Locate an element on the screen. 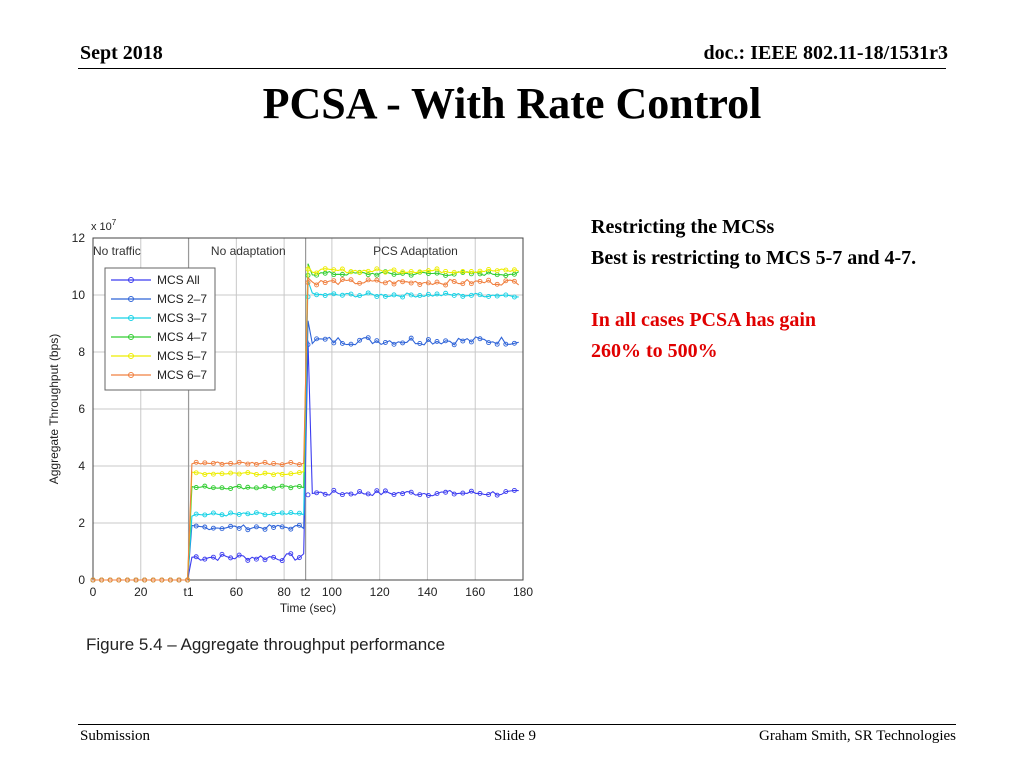 Image resolution: width=1024 pixels, height=768 pixels. y-tick-label: 8 is located at coordinates (81, 352).